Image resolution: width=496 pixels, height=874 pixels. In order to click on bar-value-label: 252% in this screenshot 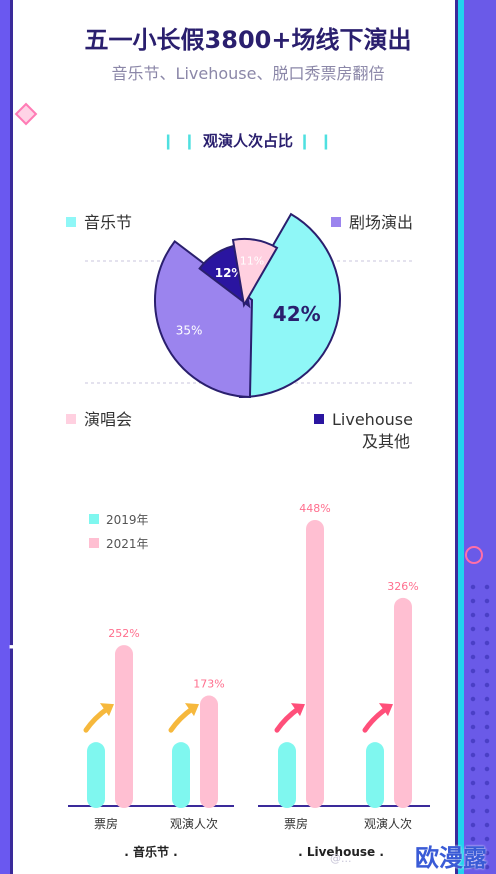, I will do `click(123, 633)`.